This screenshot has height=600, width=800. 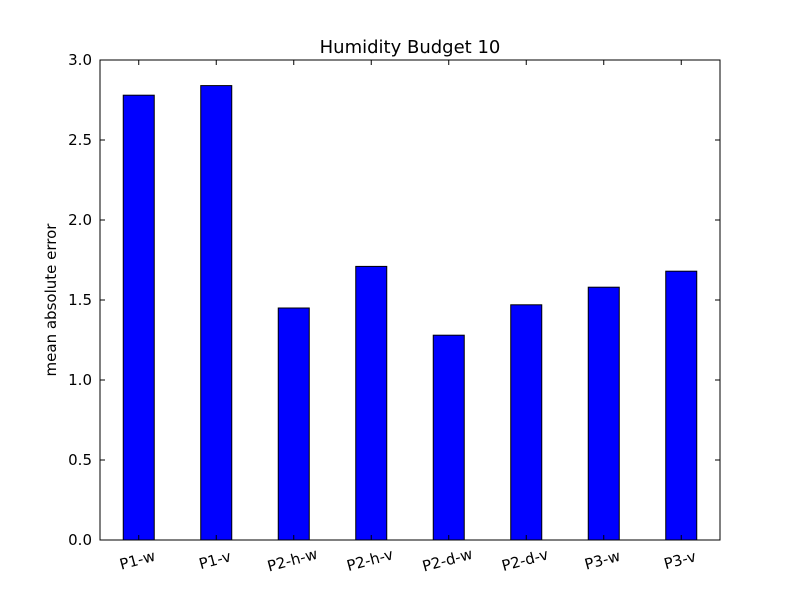 I want to click on bar-p2-d-w, so click(x=448, y=437).